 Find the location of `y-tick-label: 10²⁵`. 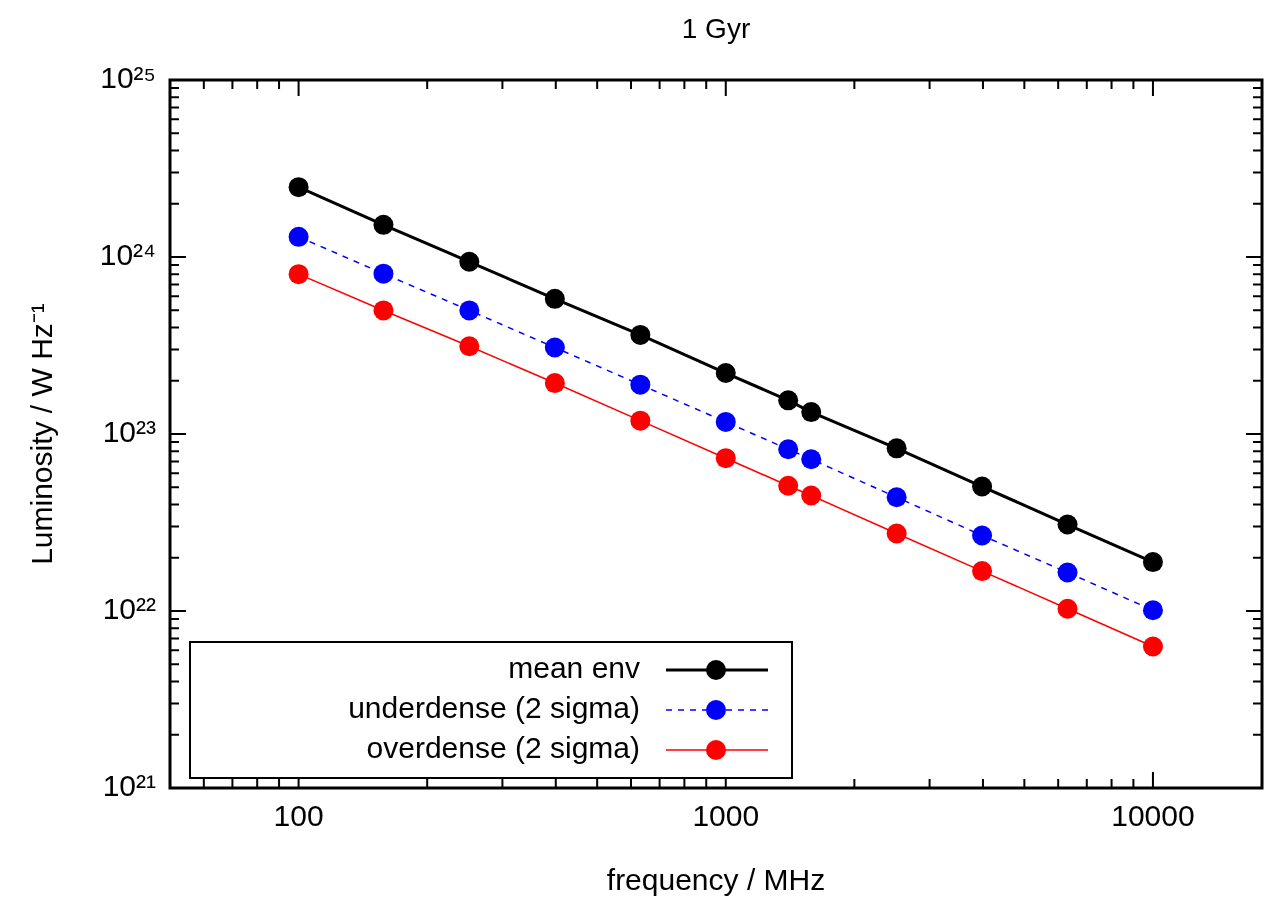

y-tick-label: 10²⁵ is located at coordinates (128, 78).